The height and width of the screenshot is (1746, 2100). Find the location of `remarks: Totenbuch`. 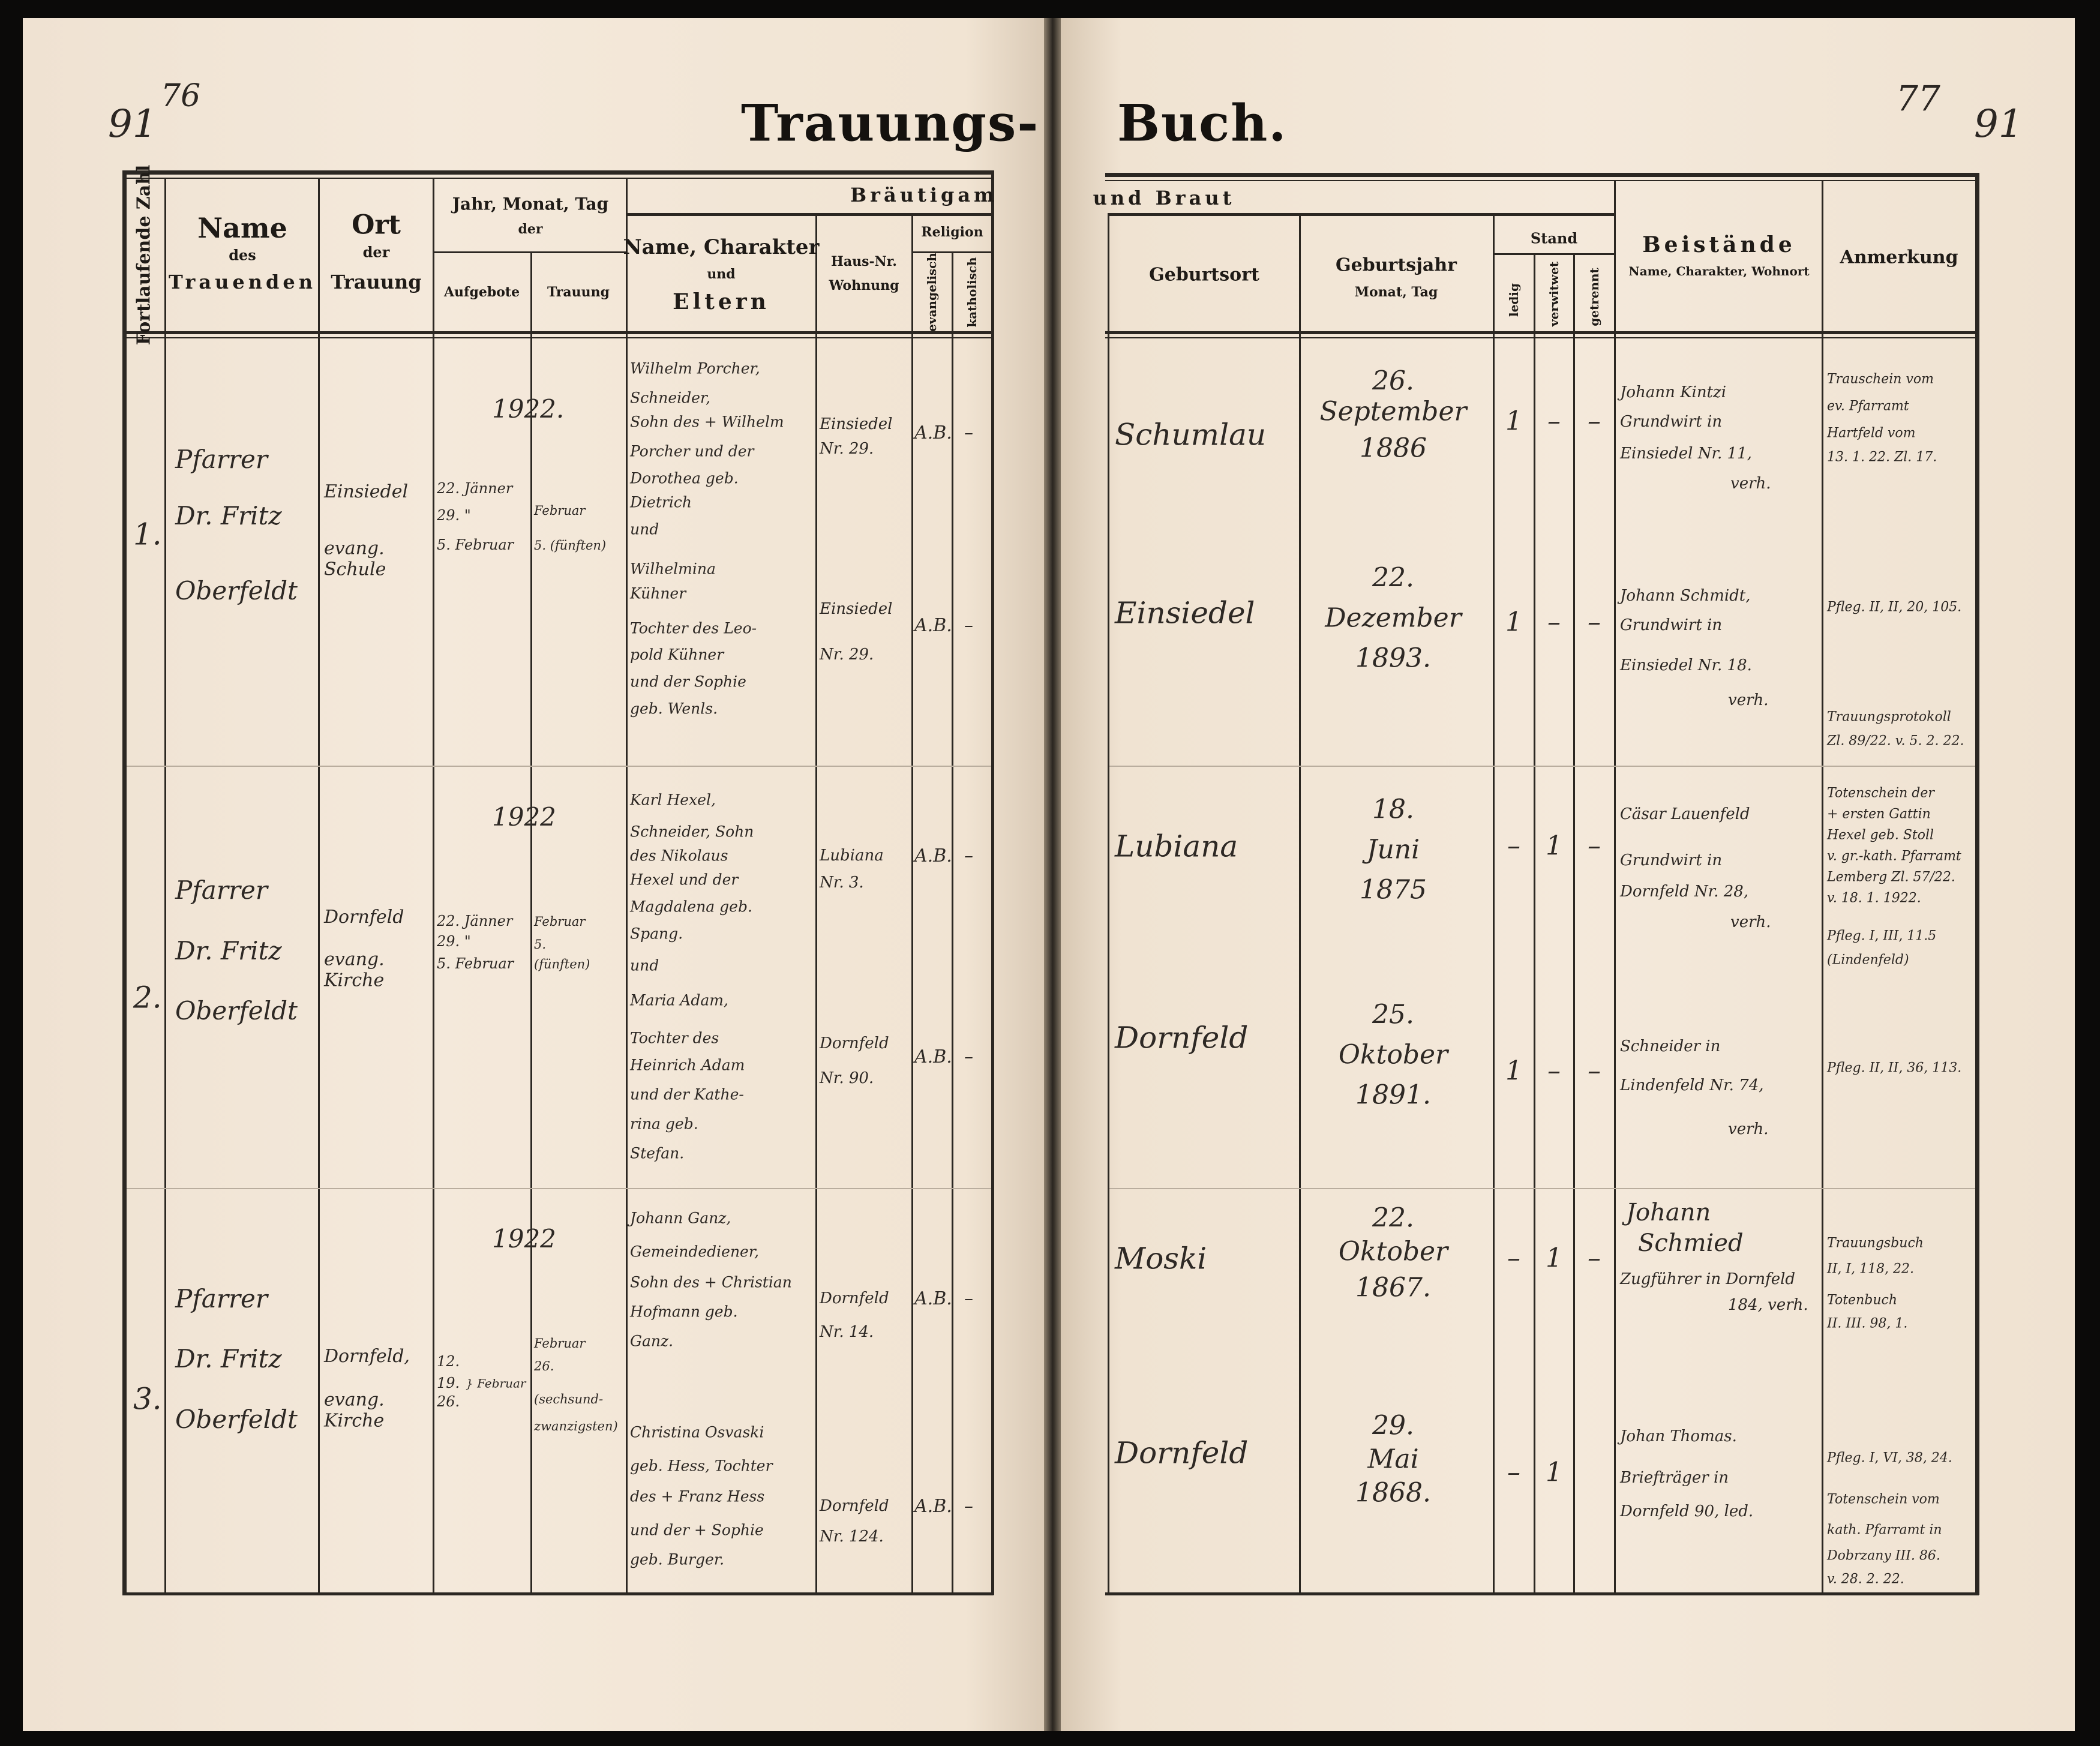

remarks: Totenbuch is located at coordinates (1862, 1300).